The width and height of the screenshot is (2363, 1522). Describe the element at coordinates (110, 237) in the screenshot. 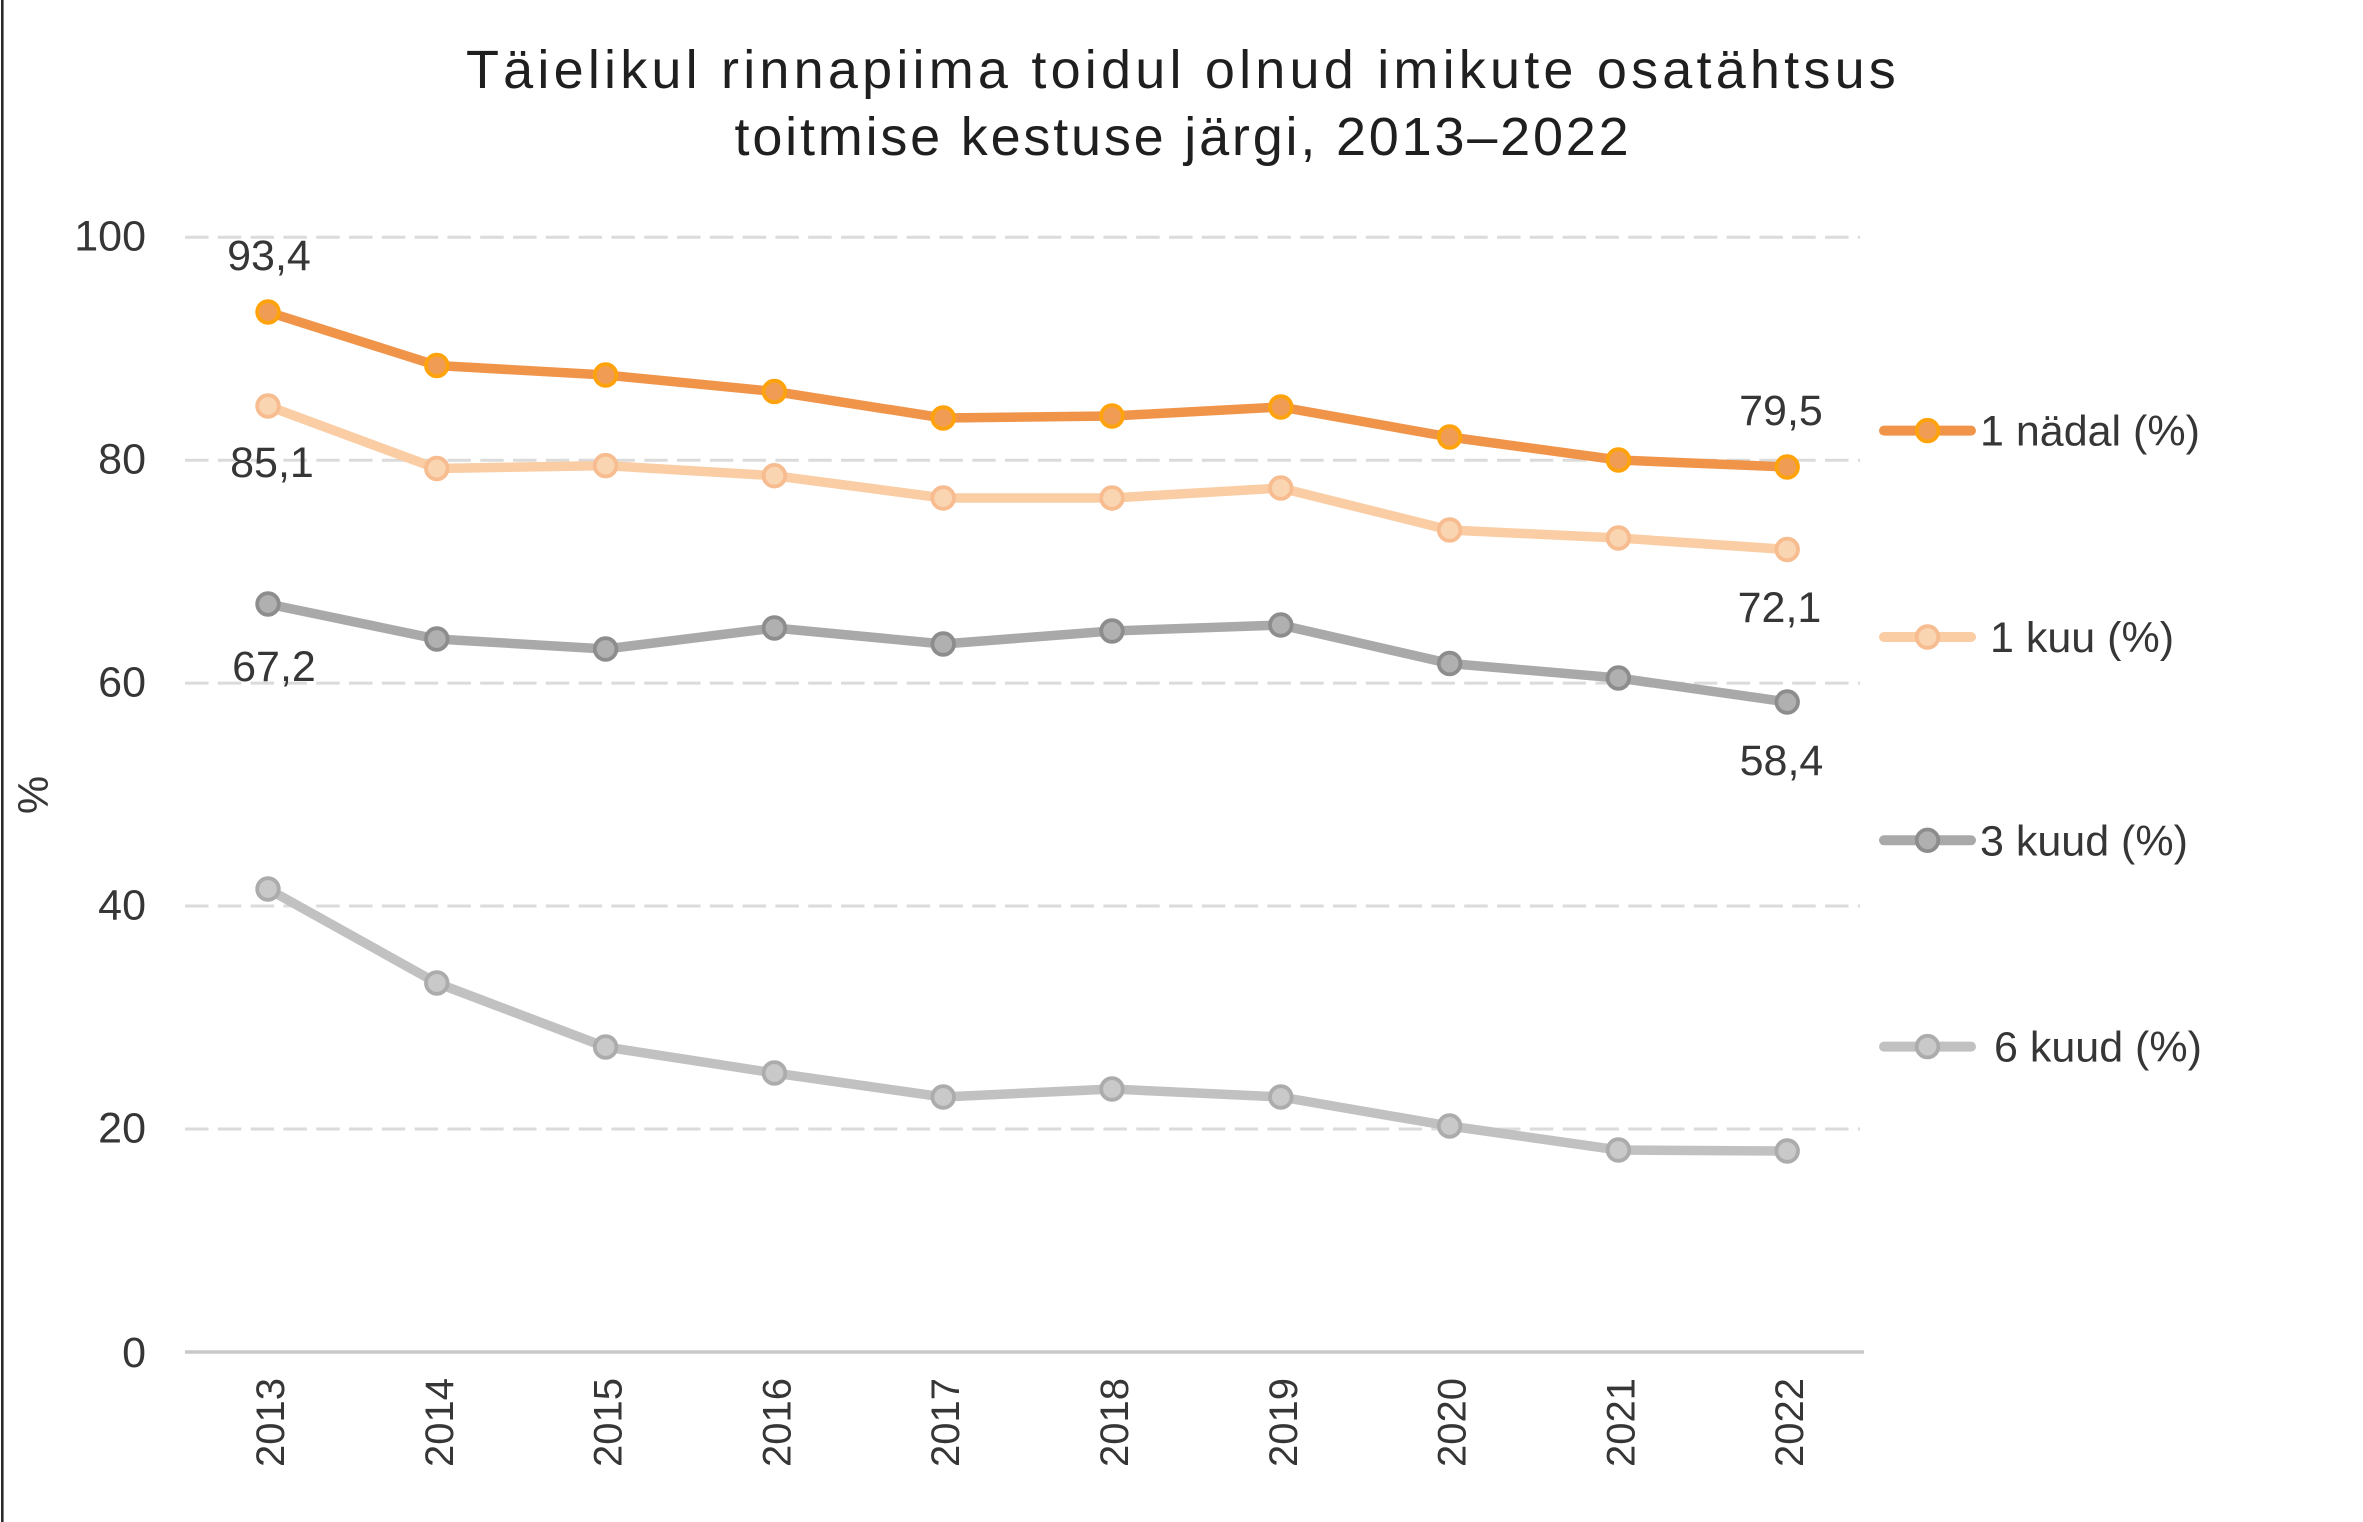

I see `svg-text: 100` at that location.